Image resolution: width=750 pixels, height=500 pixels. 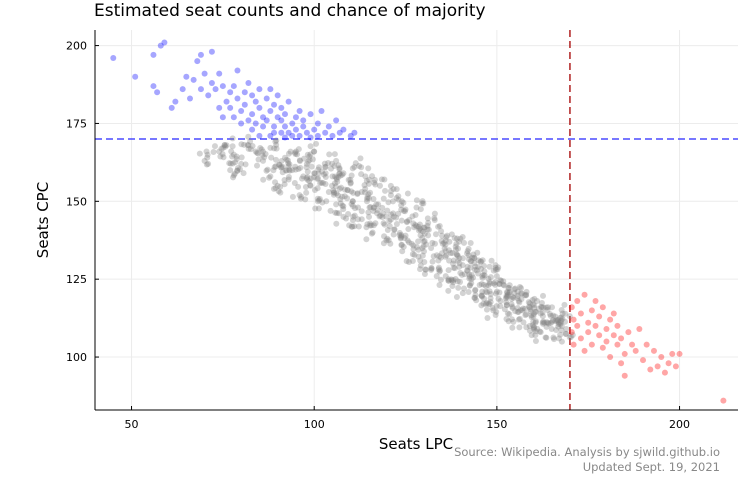 I want to click on x-tick-label: 200, so click(x=679, y=424).